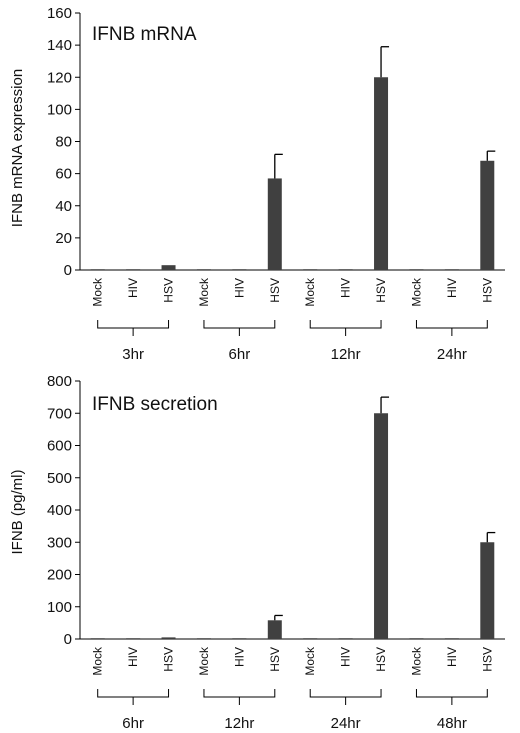  I want to click on chart-title: IFNB secretion, so click(155, 404).